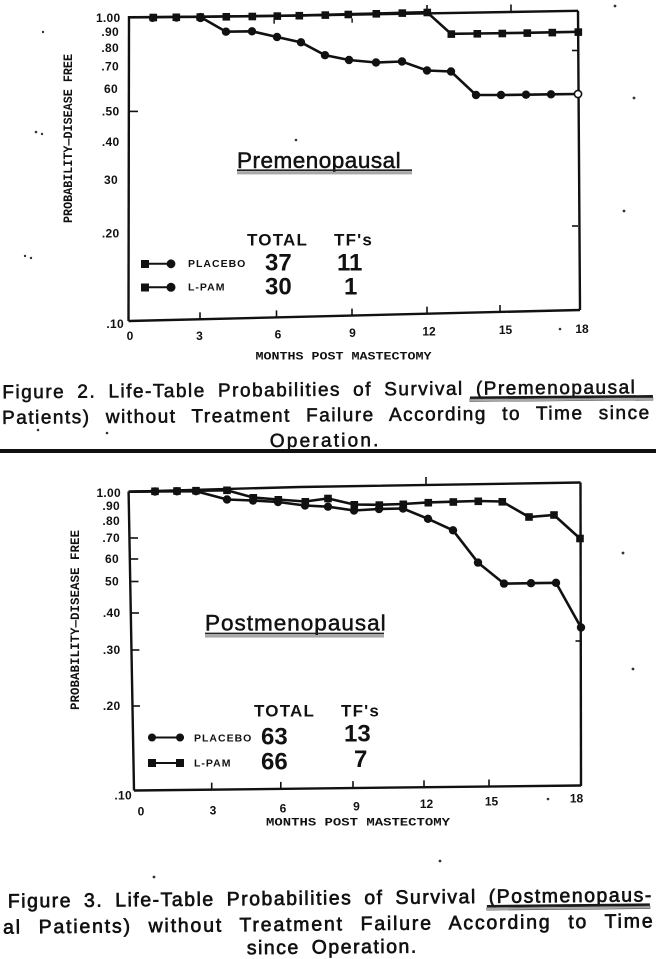 The image size is (656, 959). Describe the element at coordinates (278, 262) in the screenshot. I see `svg-text: 37` at that location.